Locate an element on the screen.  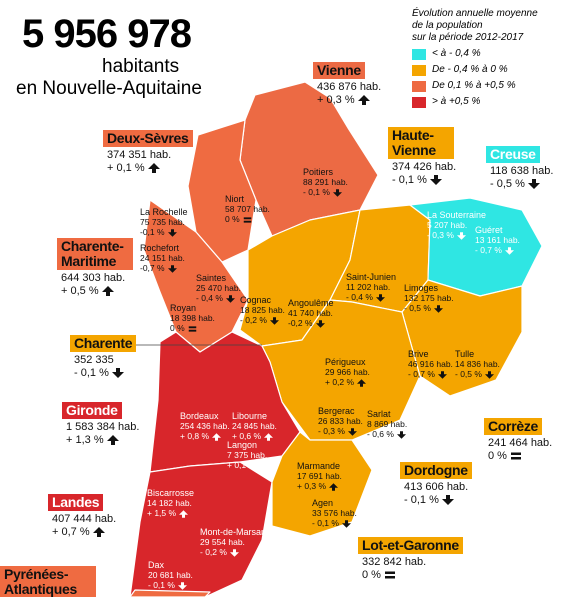
city-name: Langon is located at coordinates (242, 445).